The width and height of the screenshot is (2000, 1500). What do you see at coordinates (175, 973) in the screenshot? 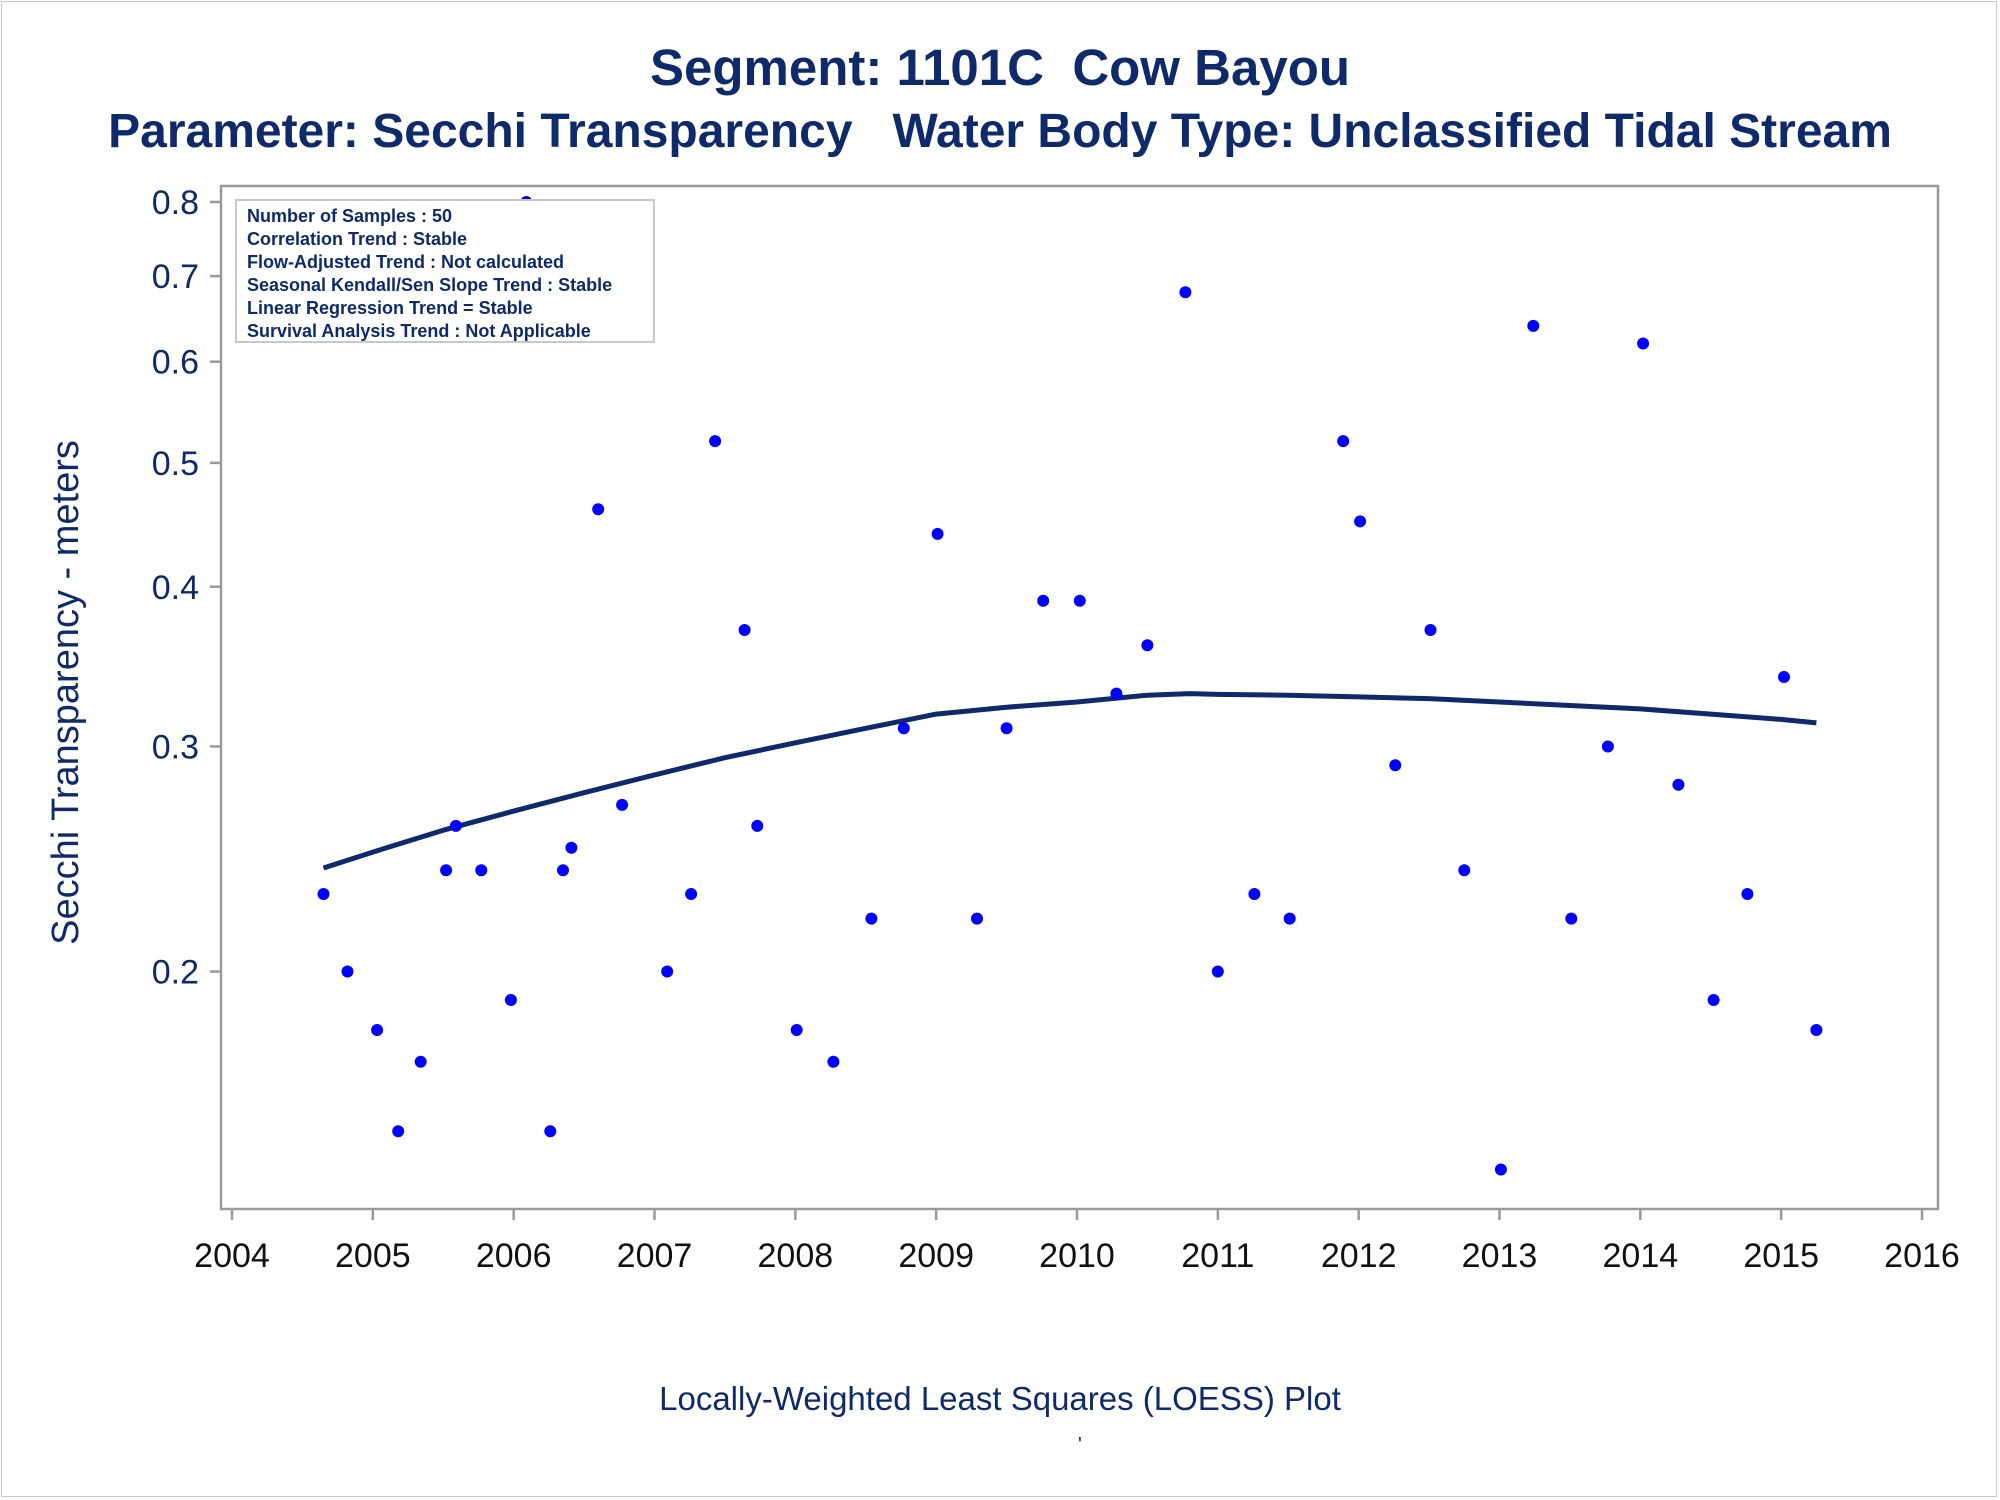
I see `y-tick-label: 0.2` at bounding box center [175, 973].